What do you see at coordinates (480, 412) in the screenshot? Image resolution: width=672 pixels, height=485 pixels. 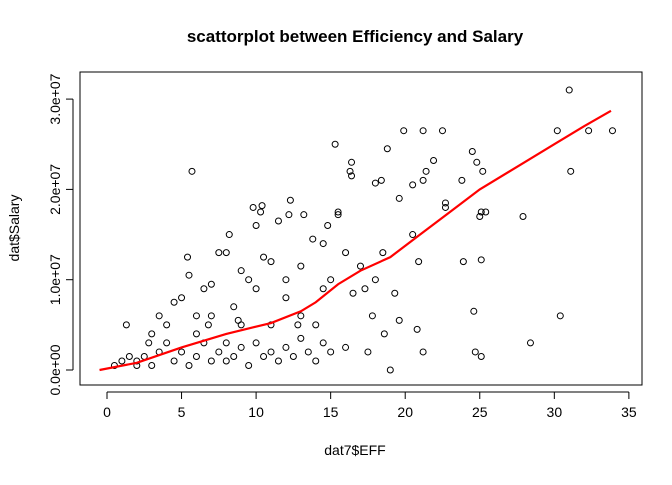 I see `x-tick-label: 25` at bounding box center [480, 412].